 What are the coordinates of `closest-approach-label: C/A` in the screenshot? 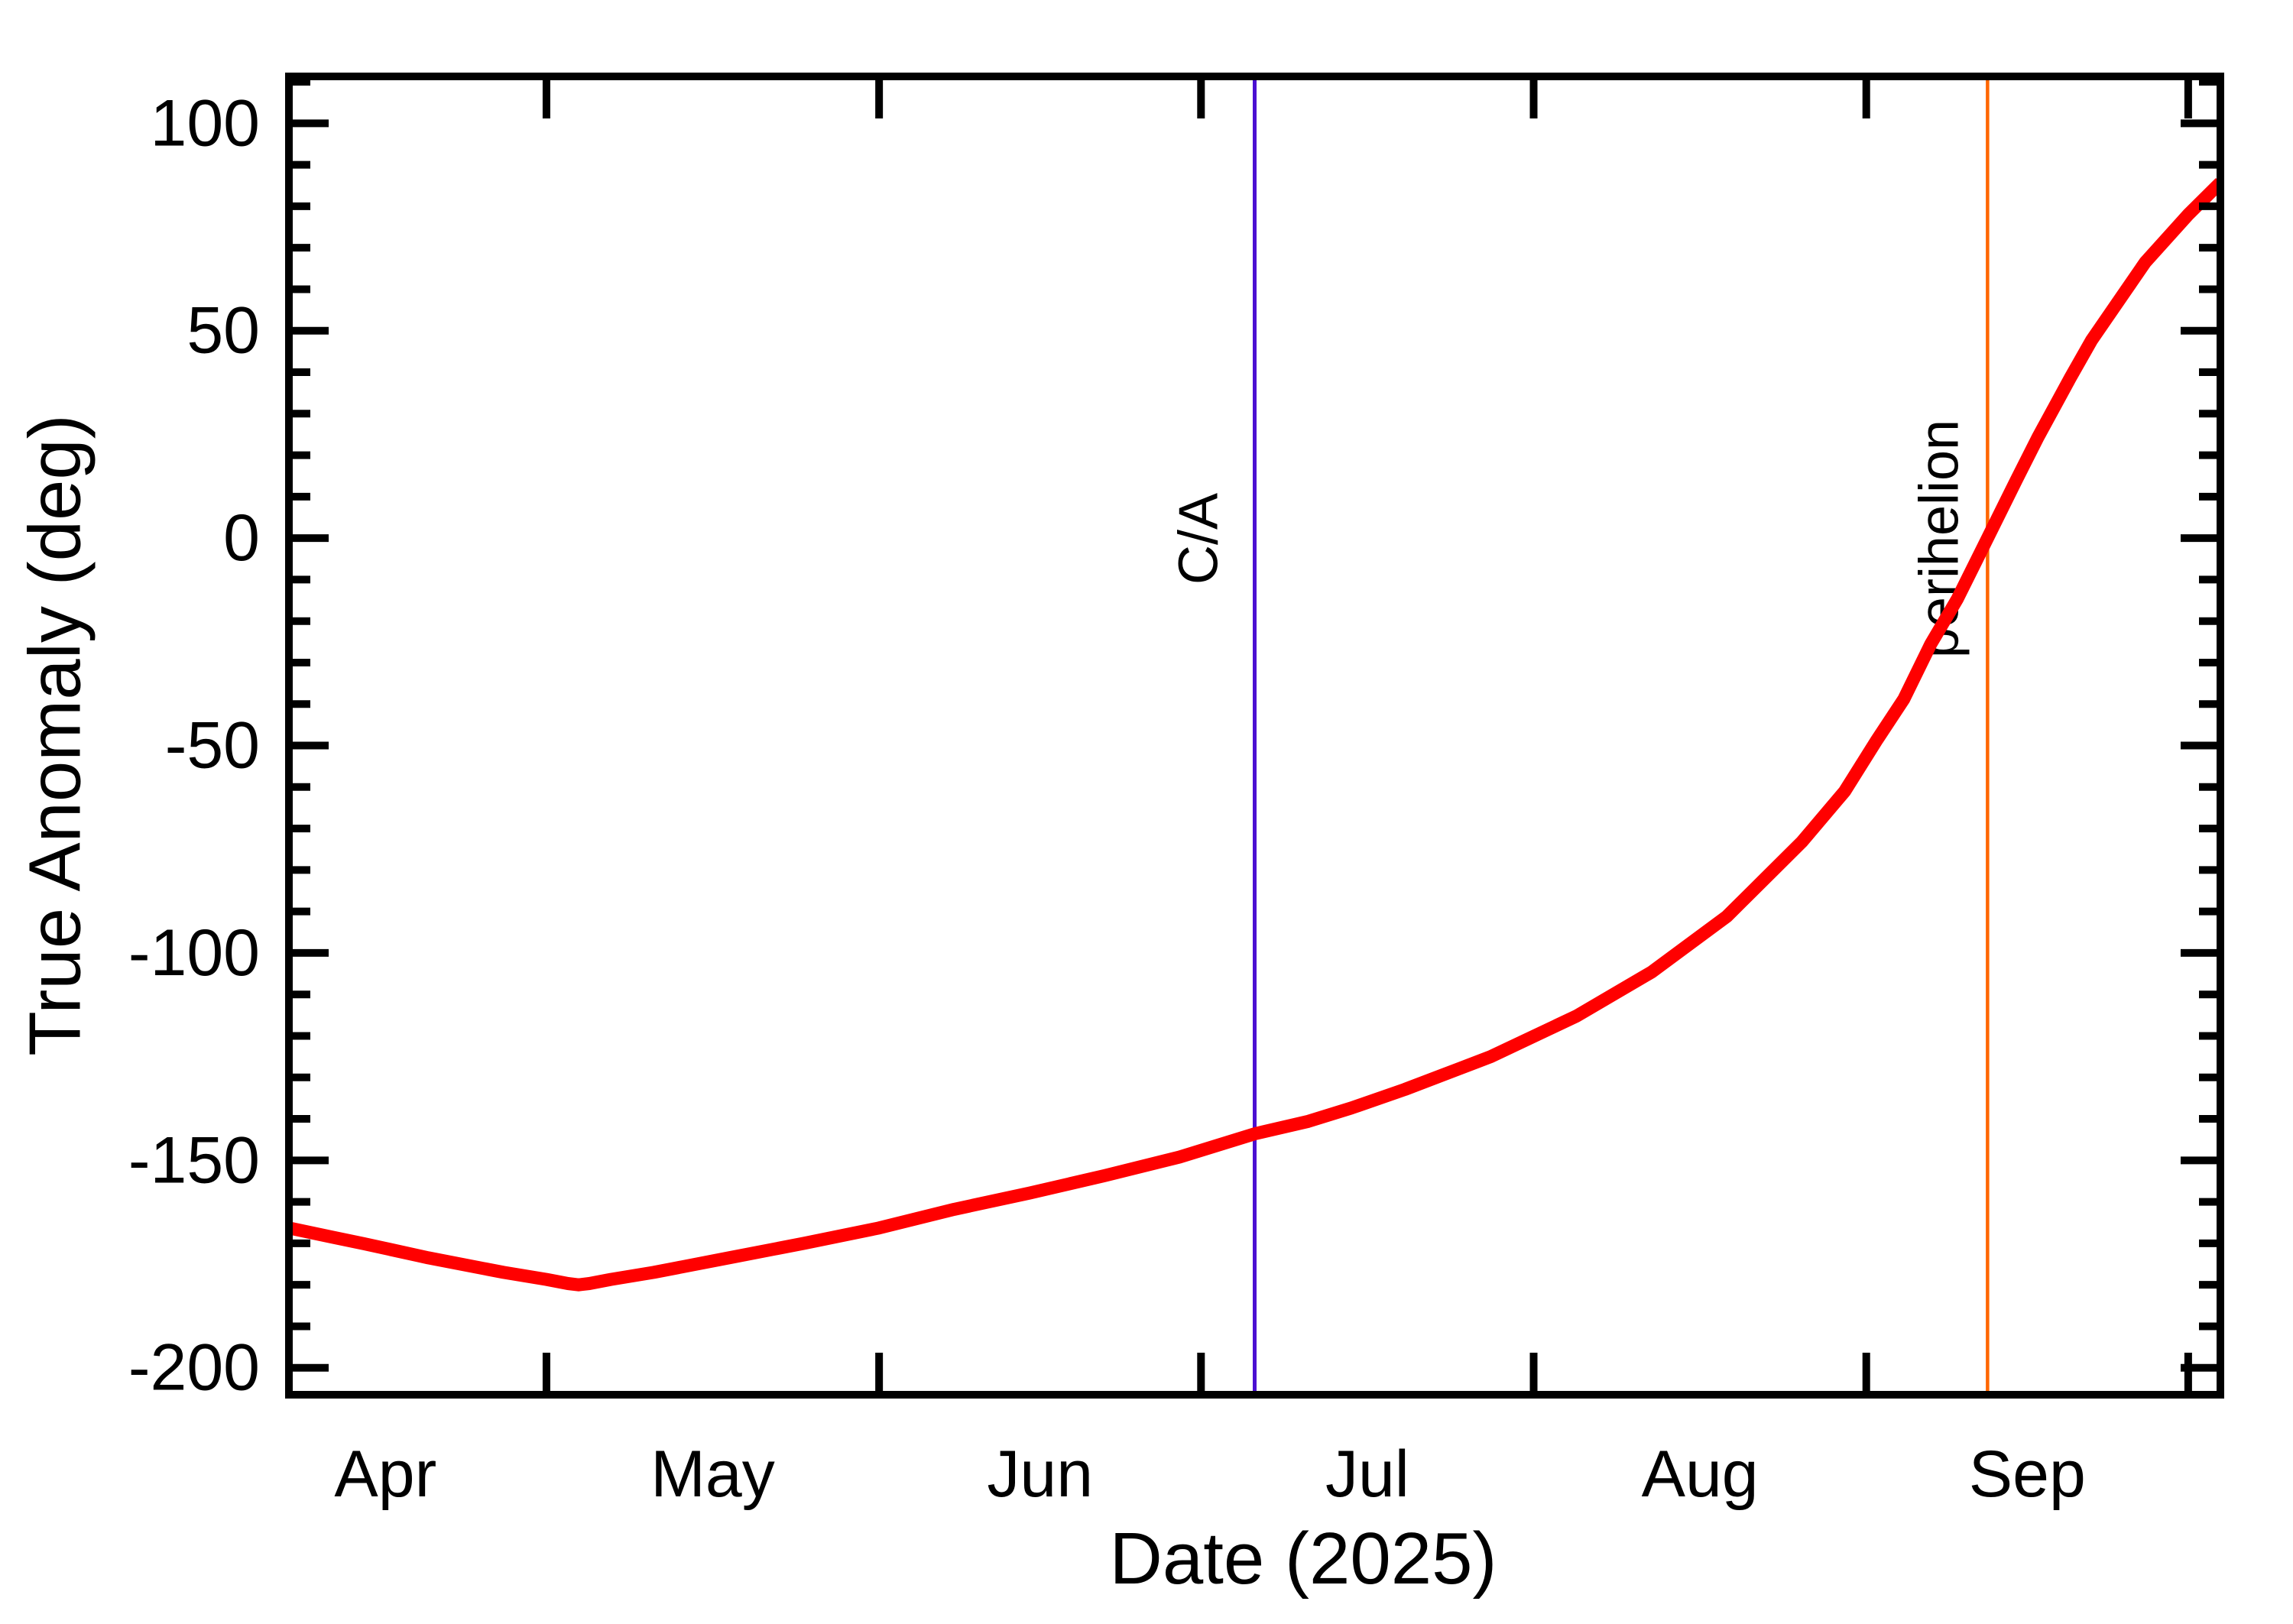 It's located at (1199, 539).